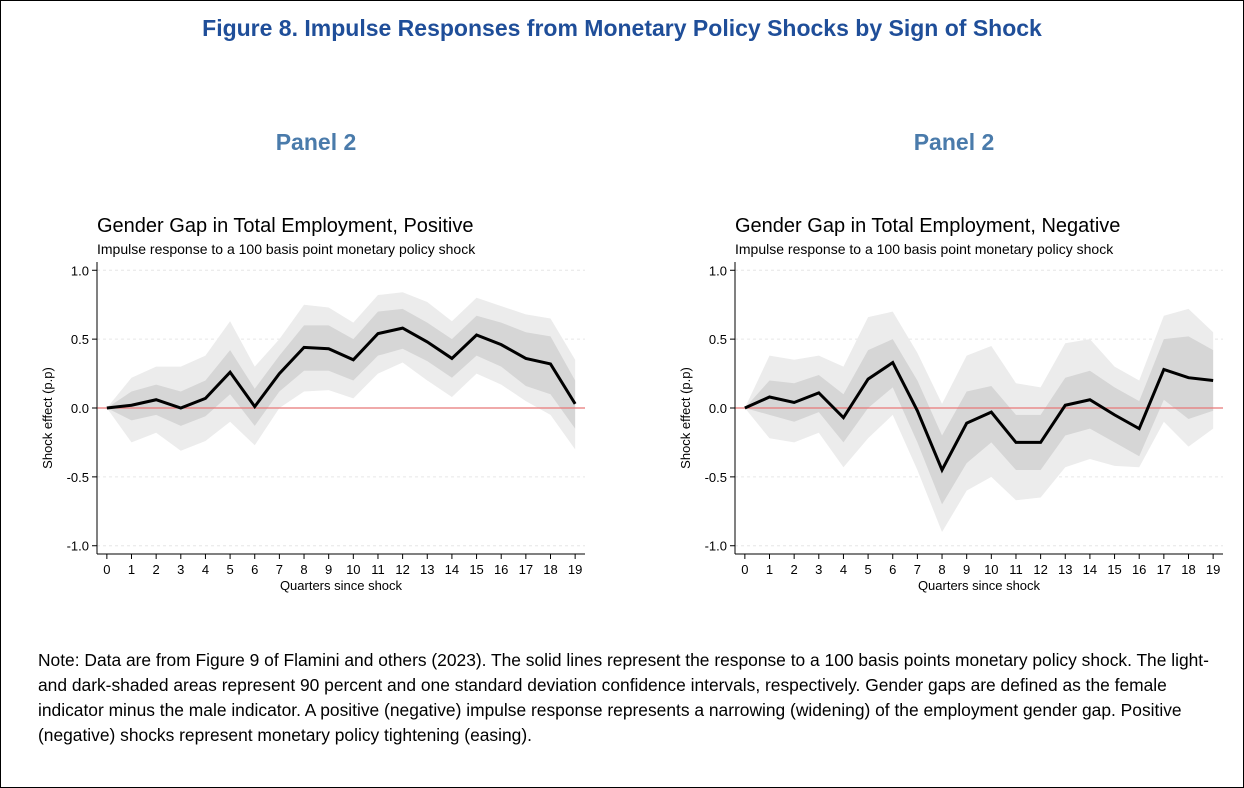 Image resolution: width=1244 pixels, height=788 pixels. I want to click on chart-title: Gender Gap in Total Employment, Positive, so click(285, 226).